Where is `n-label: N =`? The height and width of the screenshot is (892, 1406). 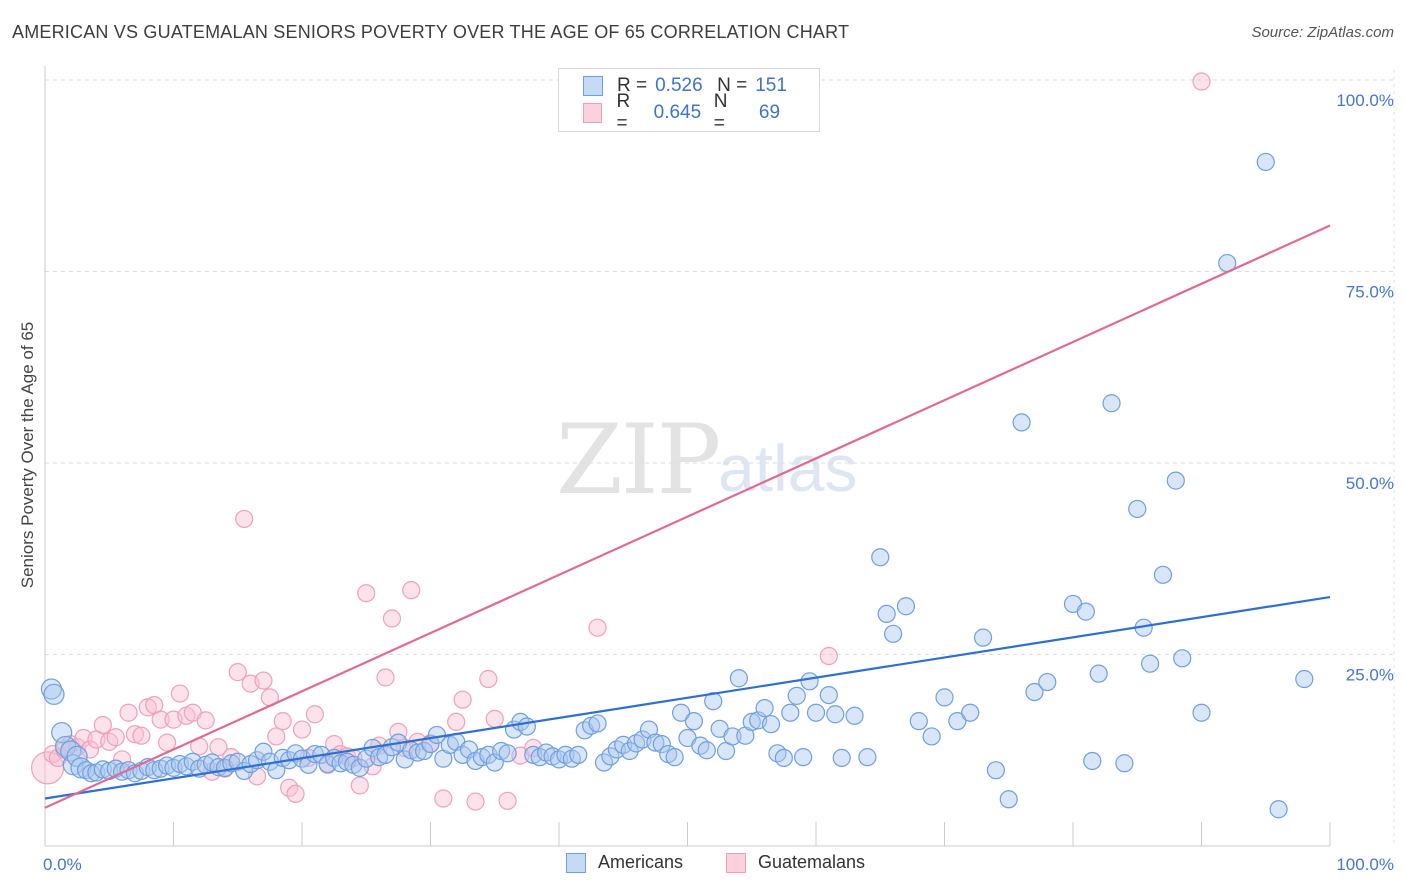
n-label: N = is located at coordinates (720, 112).